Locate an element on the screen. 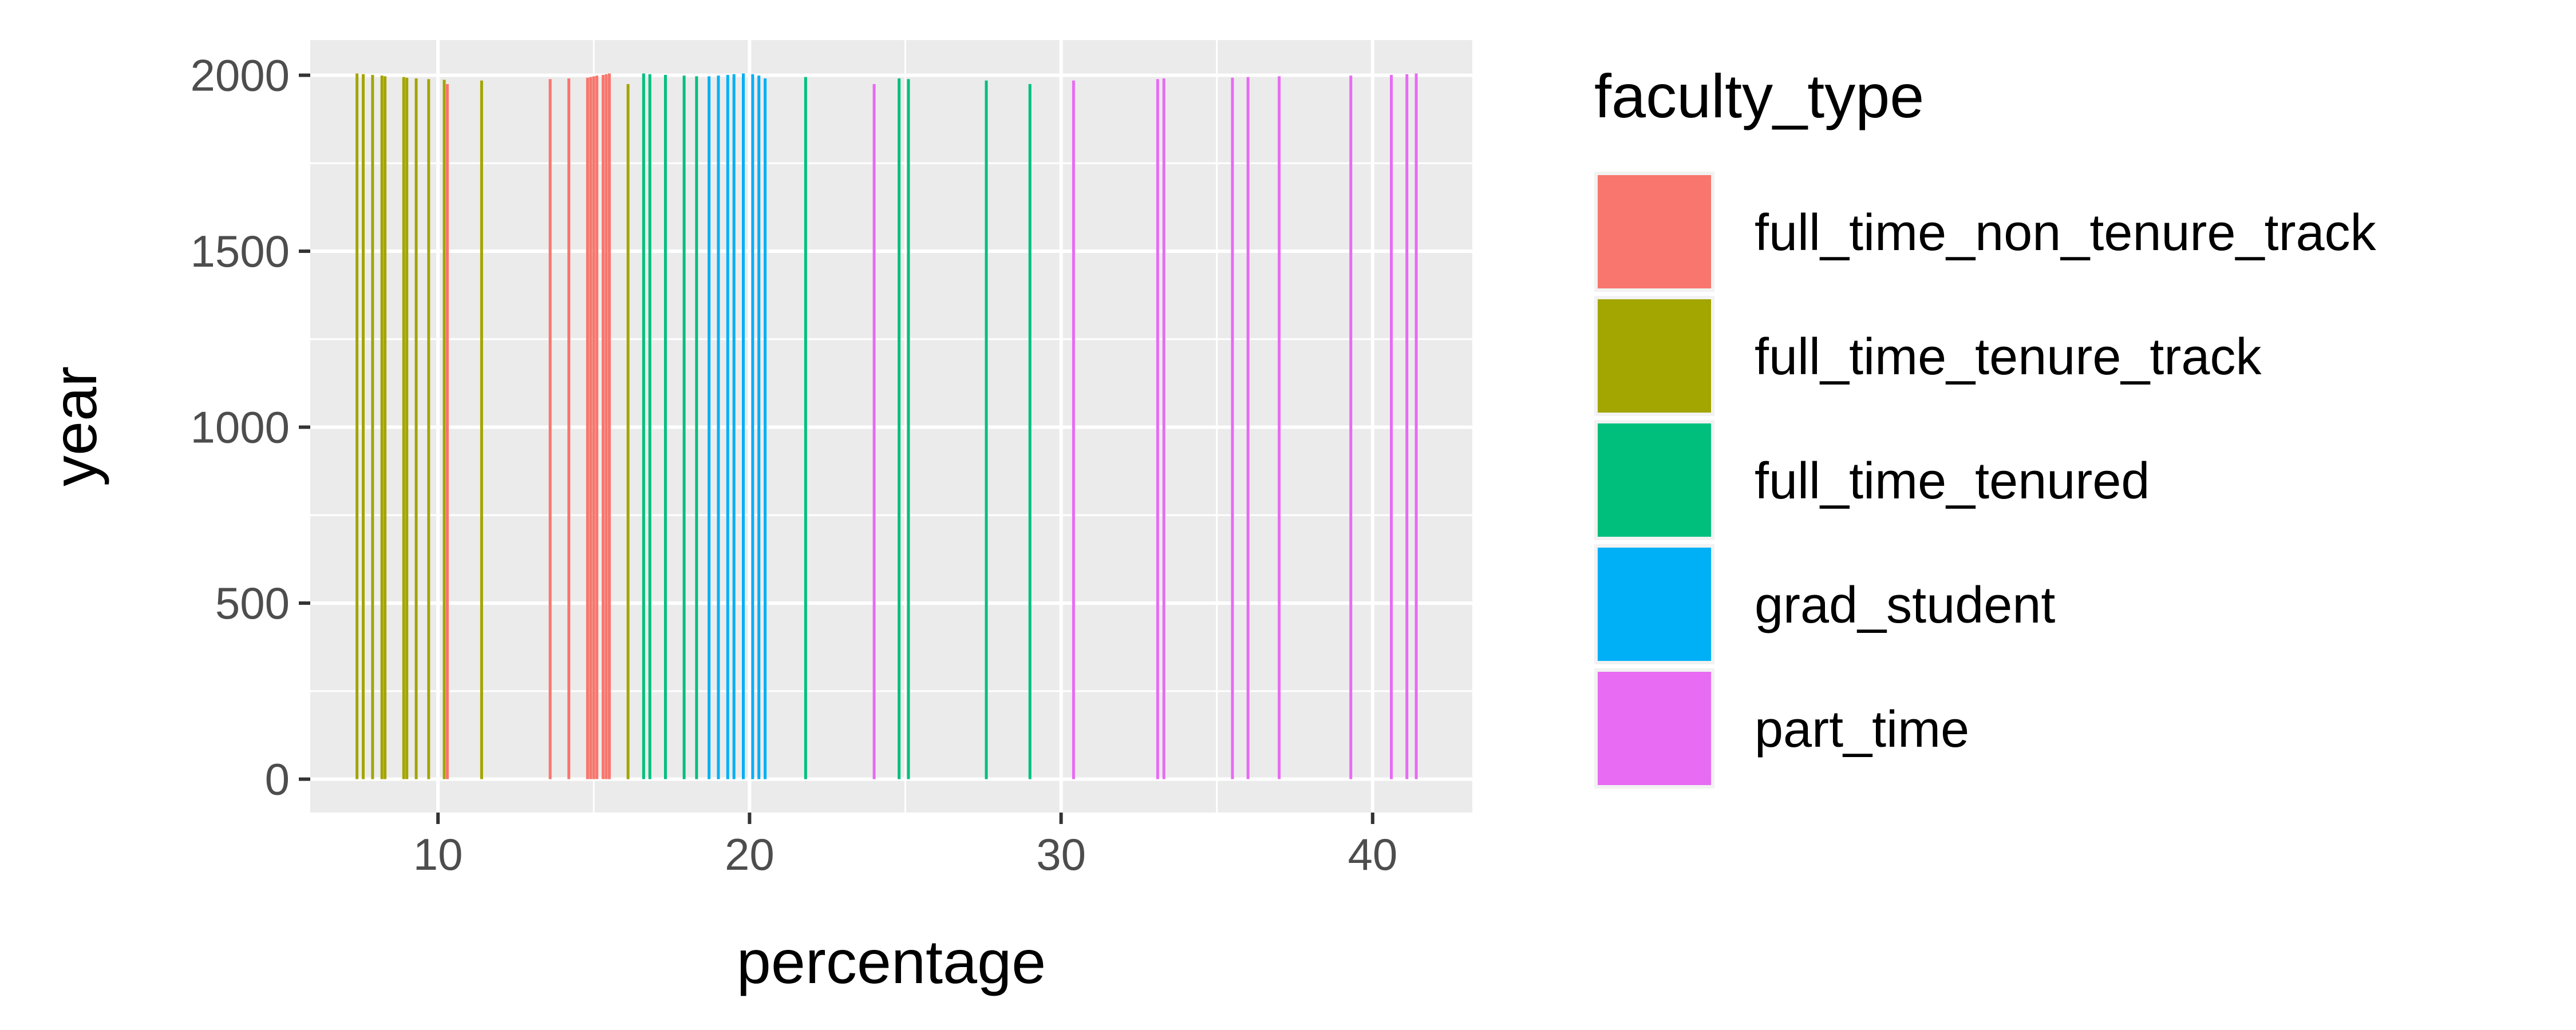 This screenshot has width=2576, height=1030. y-tick-label: 0 is located at coordinates (277, 779).